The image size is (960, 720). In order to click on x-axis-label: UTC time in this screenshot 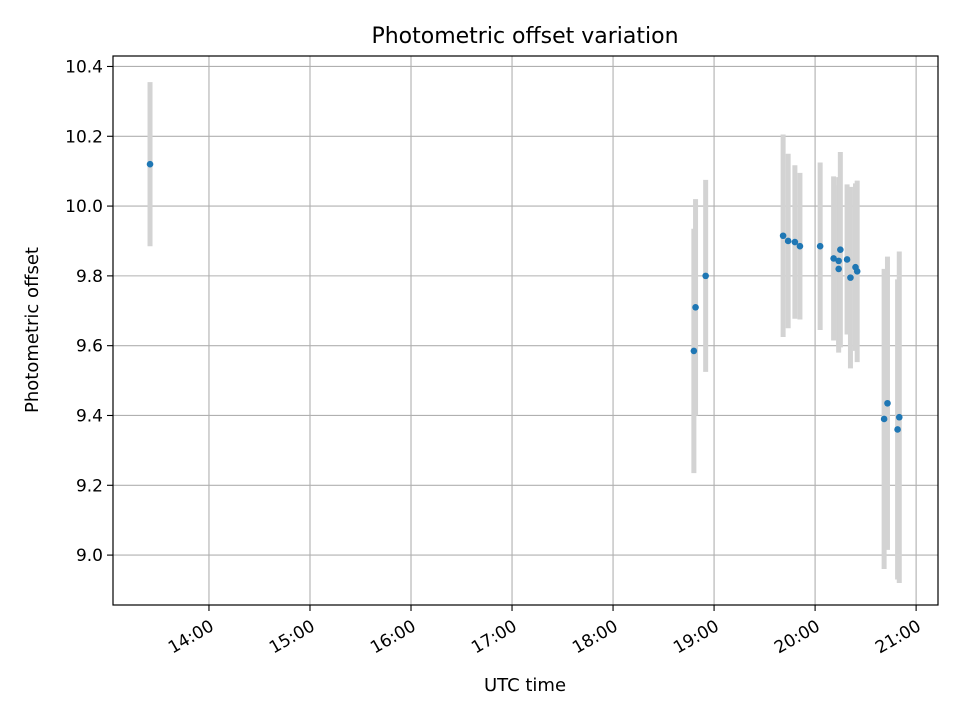, I will do `click(525, 685)`.